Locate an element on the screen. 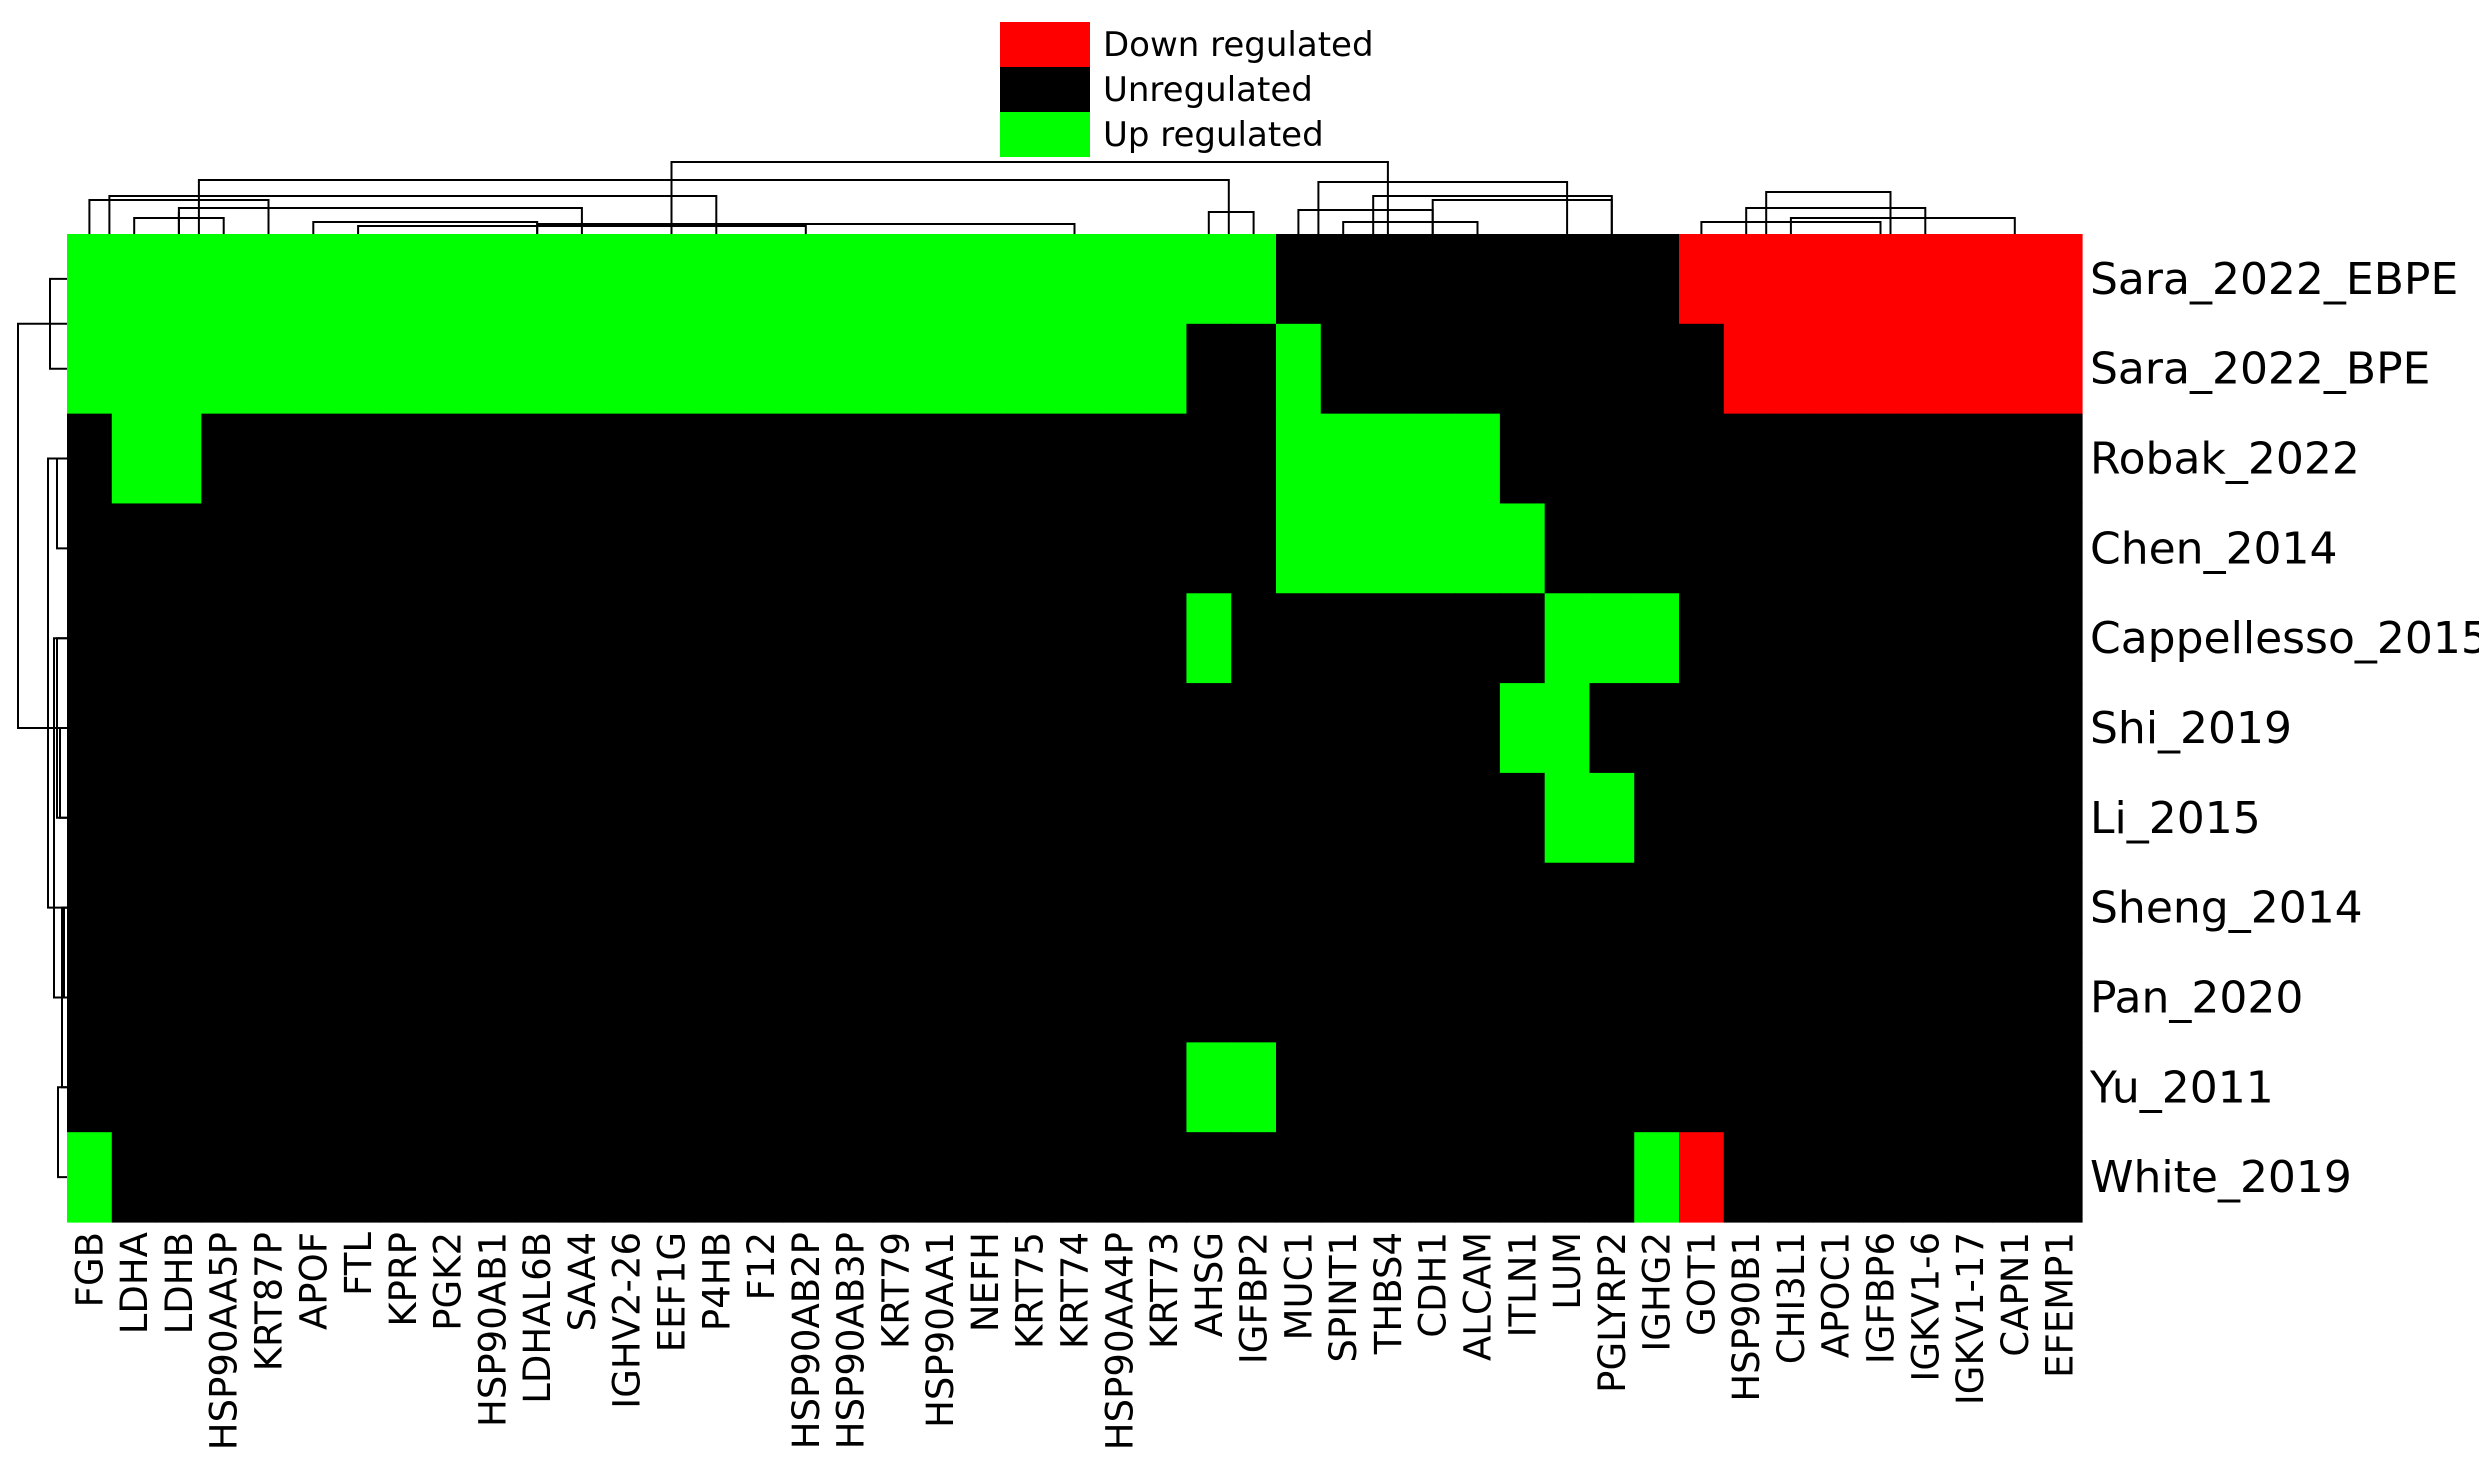 This screenshot has width=2479, height=1472. column-label: KRT87P is located at coordinates (269, 1301).